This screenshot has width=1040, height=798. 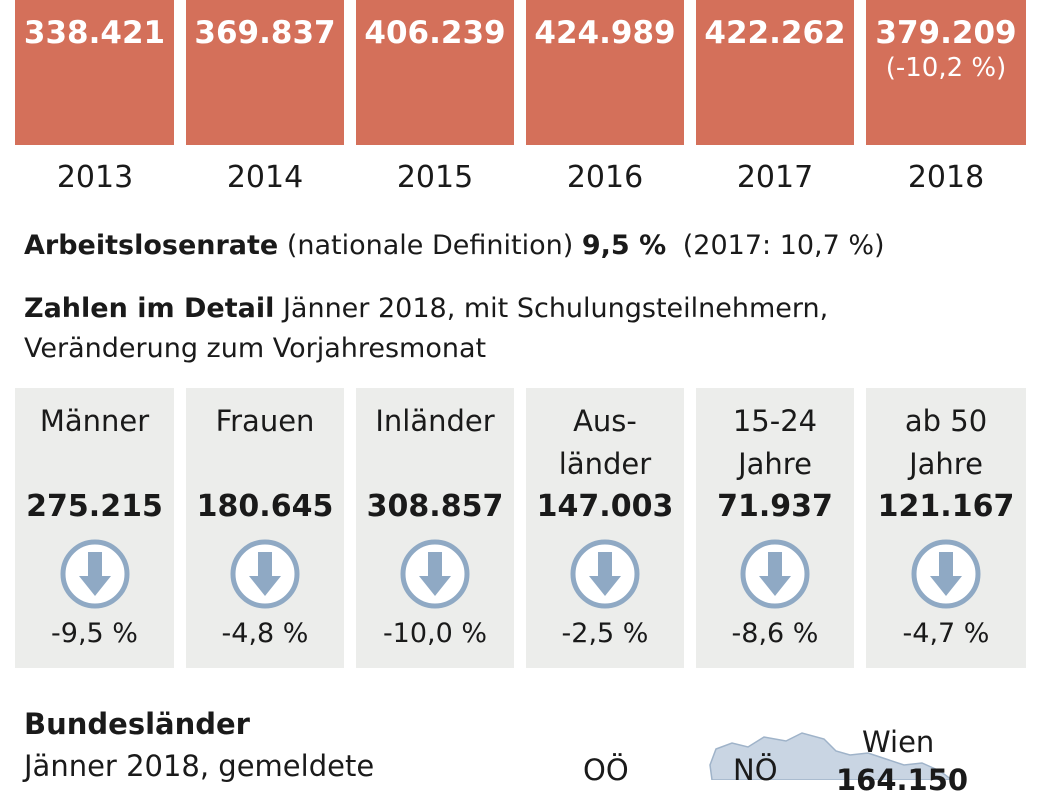 What do you see at coordinates (946, 442) in the screenshot?
I see `card-label: ab 50 Jahre` at bounding box center [946, 442].